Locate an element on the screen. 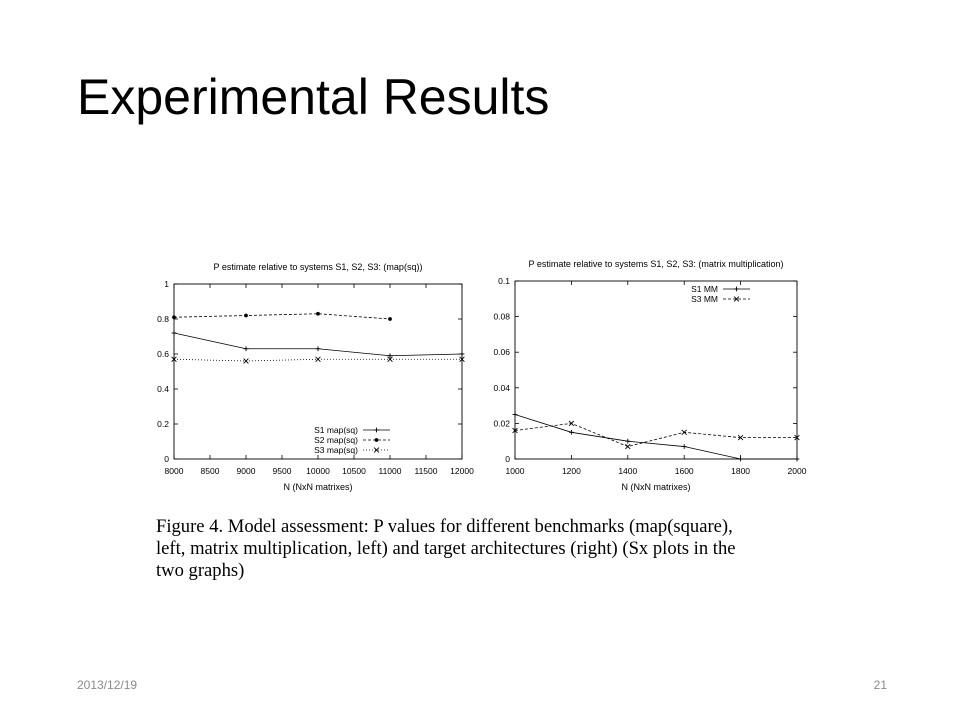 The height and width of the screenshot is (720, 960). slide-title: Experimental Results is located at coordinates (313, 97).